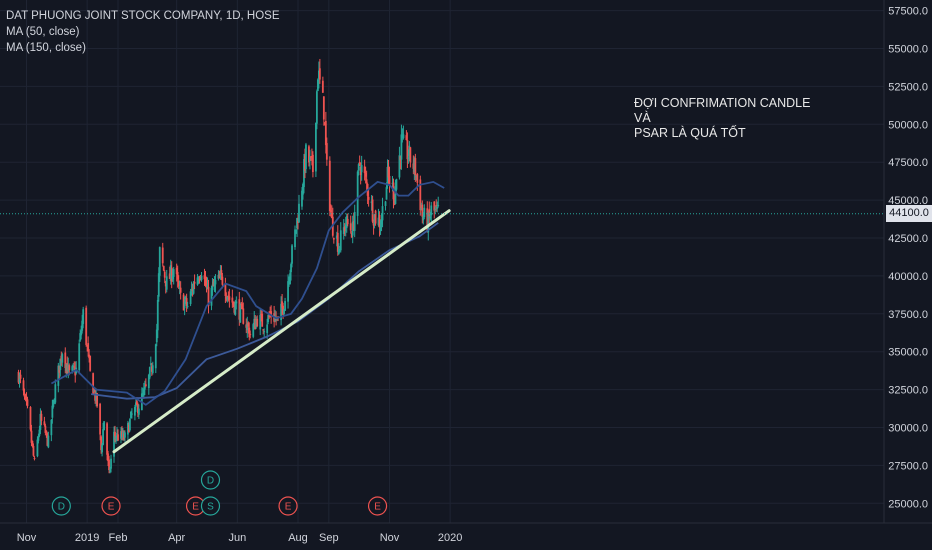 Image resolution: width=932 pixels, height=550 pixels. I want to click on y-tick-label: 32500.0, so click(908, 391).